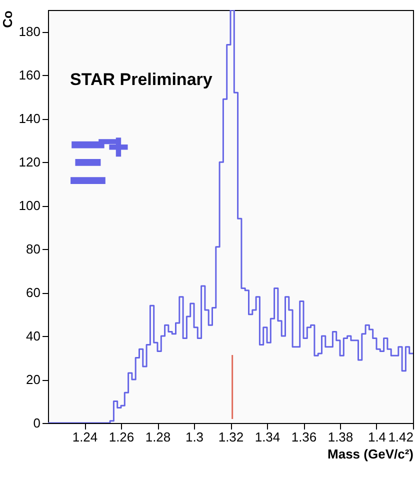 Image resolution: width=417 pixels, height=485 pixels. I want to click on x-tick-label: 1.24, so click(85, 437).